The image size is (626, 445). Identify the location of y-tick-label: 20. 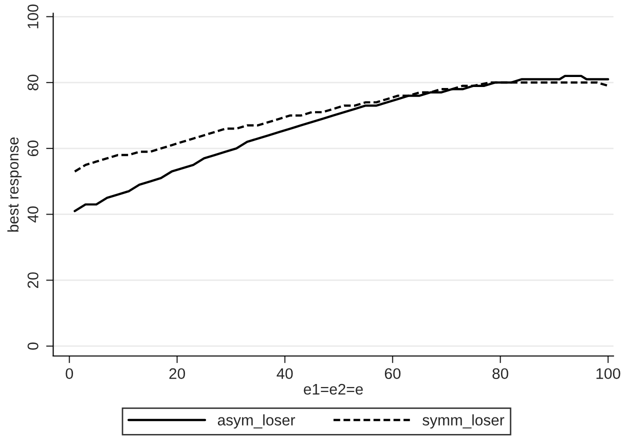
(33, 280).